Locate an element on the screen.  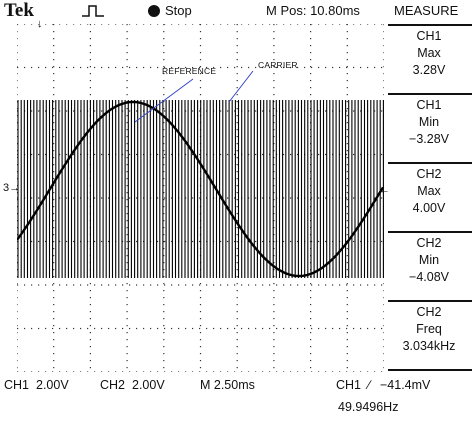
ch1-label: CH1 is located at coordinates (17, 385).